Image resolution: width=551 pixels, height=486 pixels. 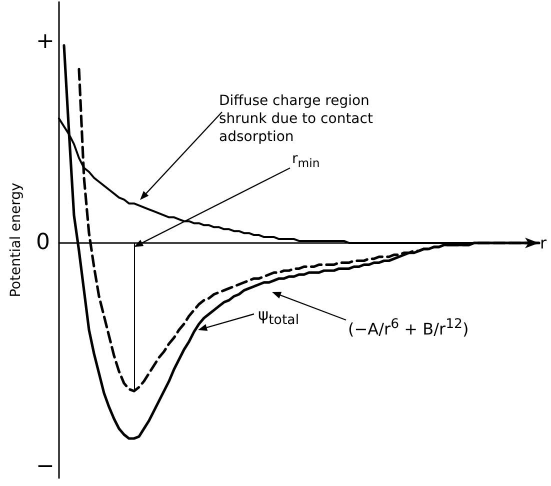 I want to click on annotation: (−A/r$^{6}$ + B/r$^{12}$), so click(x=409, y=327).